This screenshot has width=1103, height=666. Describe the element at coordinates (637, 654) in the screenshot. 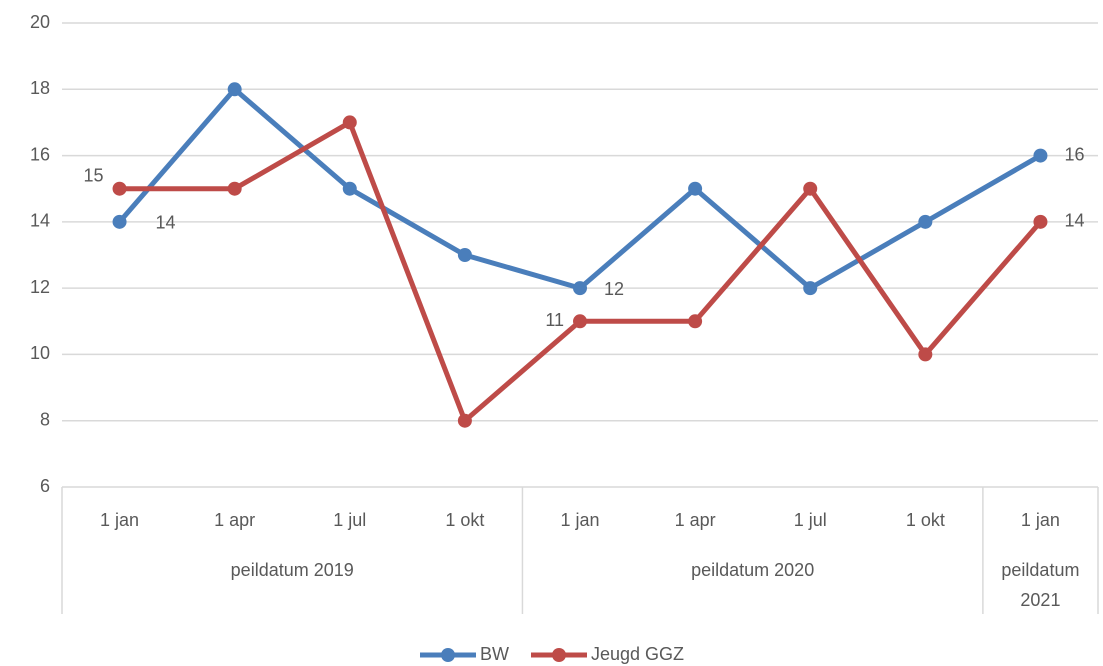

I see `legend-label: Jeugd GGZ` at that location.